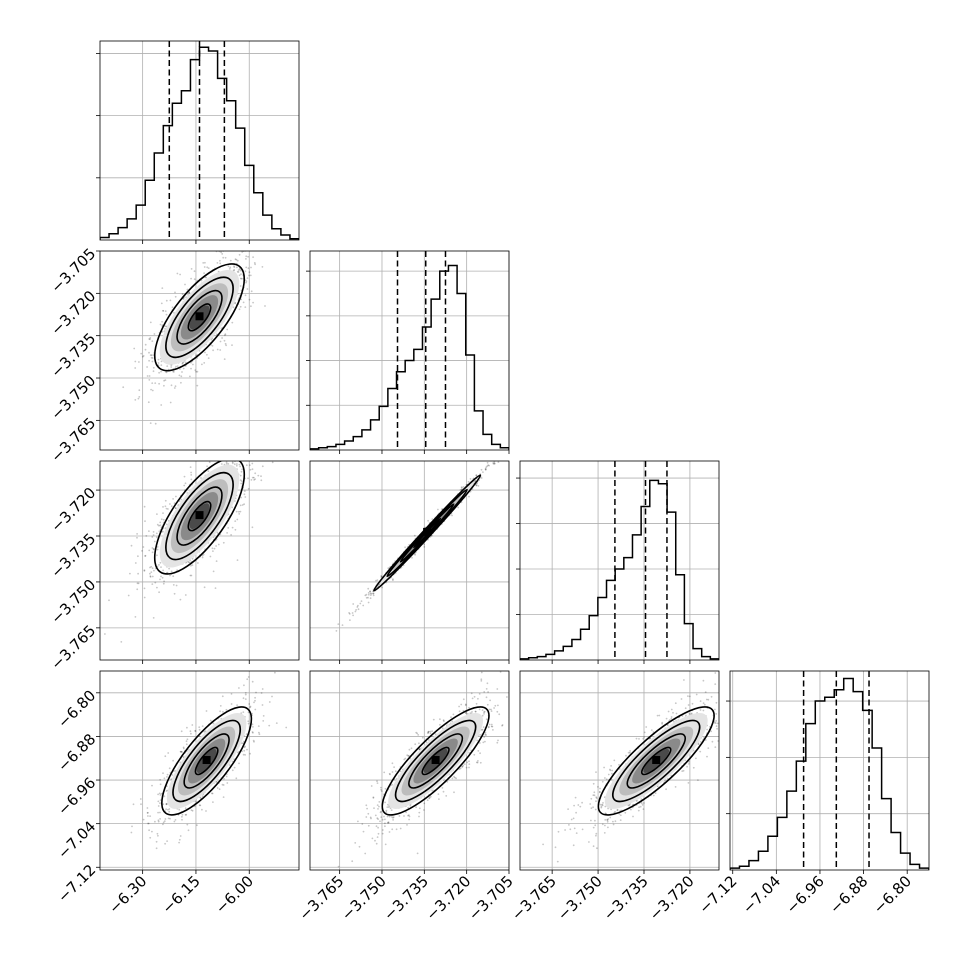  What do you see at coordinates (619, 560) in the screenshot?
I see `hist-2-frame` at bounding box center [619, 560].